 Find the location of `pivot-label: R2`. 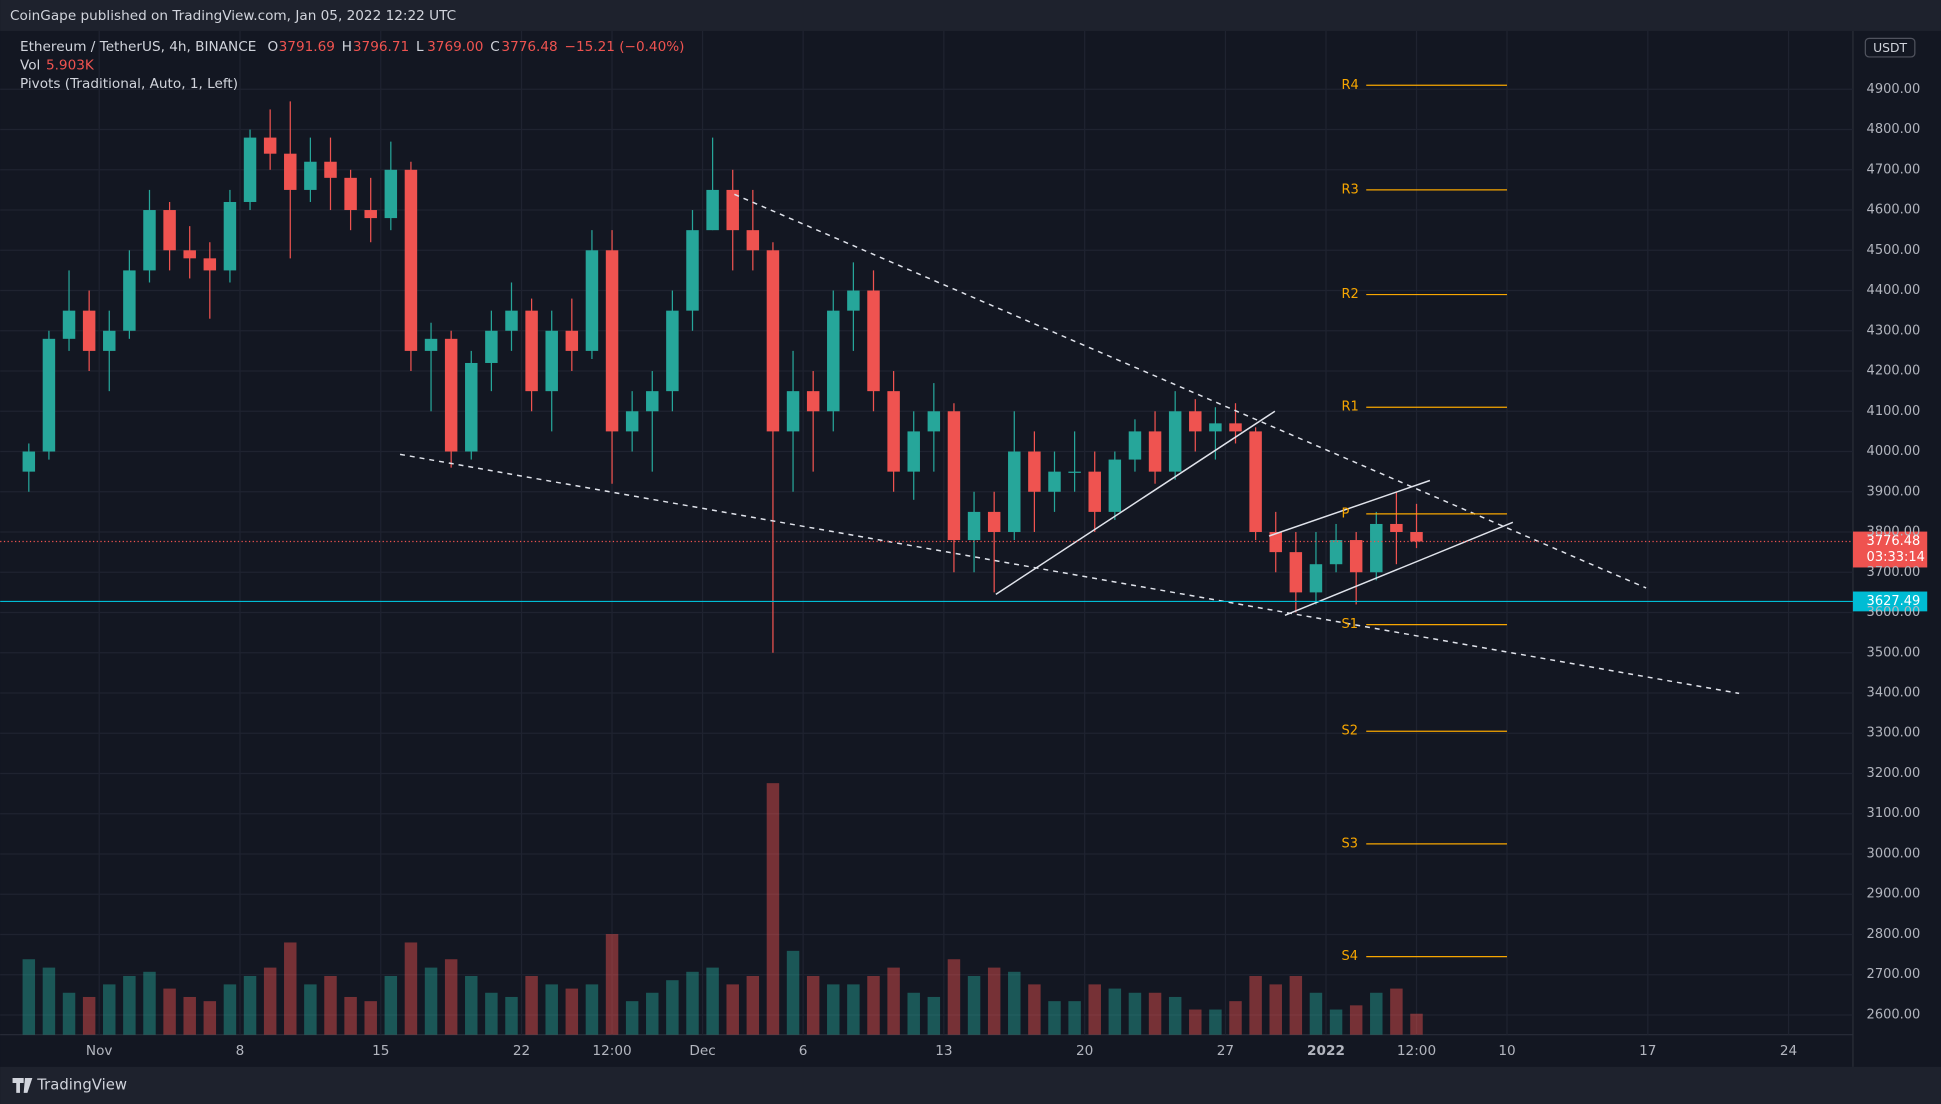

pivot-label: R2 is located at coordinates (1349, 294).